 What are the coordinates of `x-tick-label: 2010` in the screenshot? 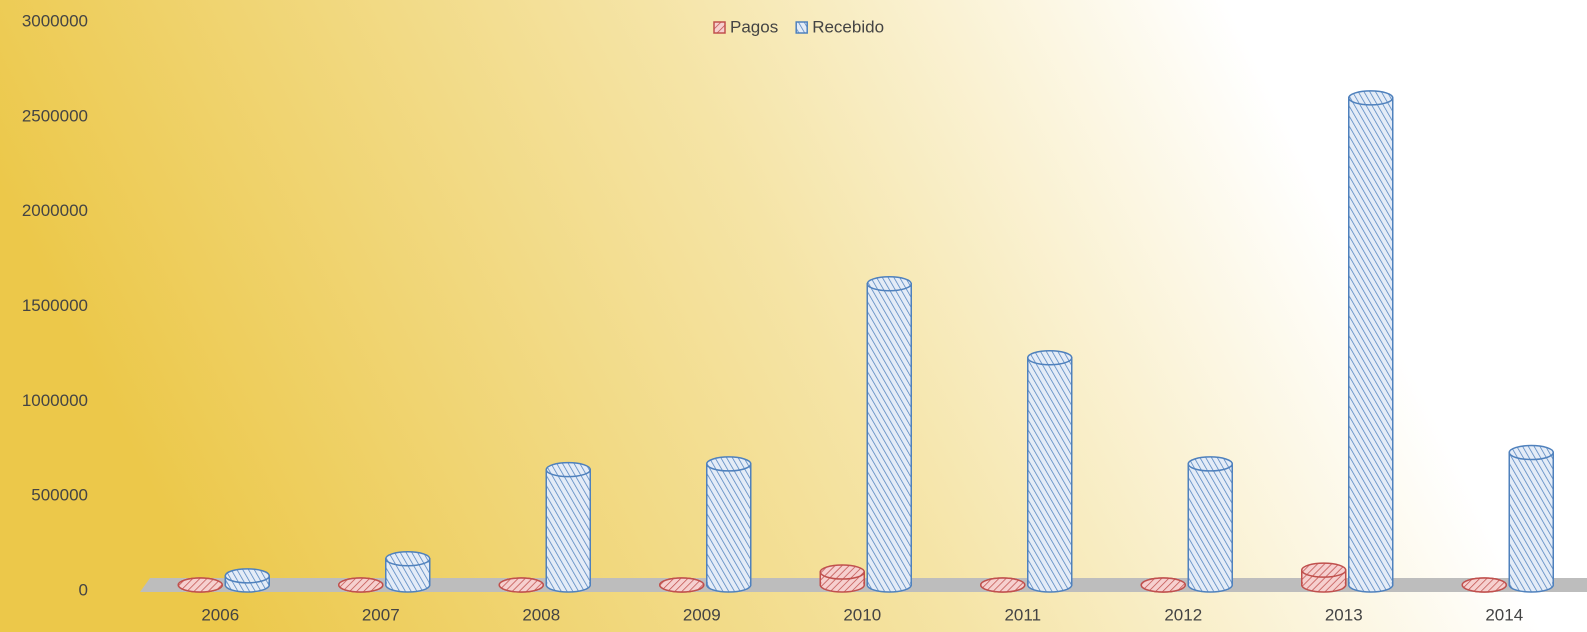 It's located at (862, 614).